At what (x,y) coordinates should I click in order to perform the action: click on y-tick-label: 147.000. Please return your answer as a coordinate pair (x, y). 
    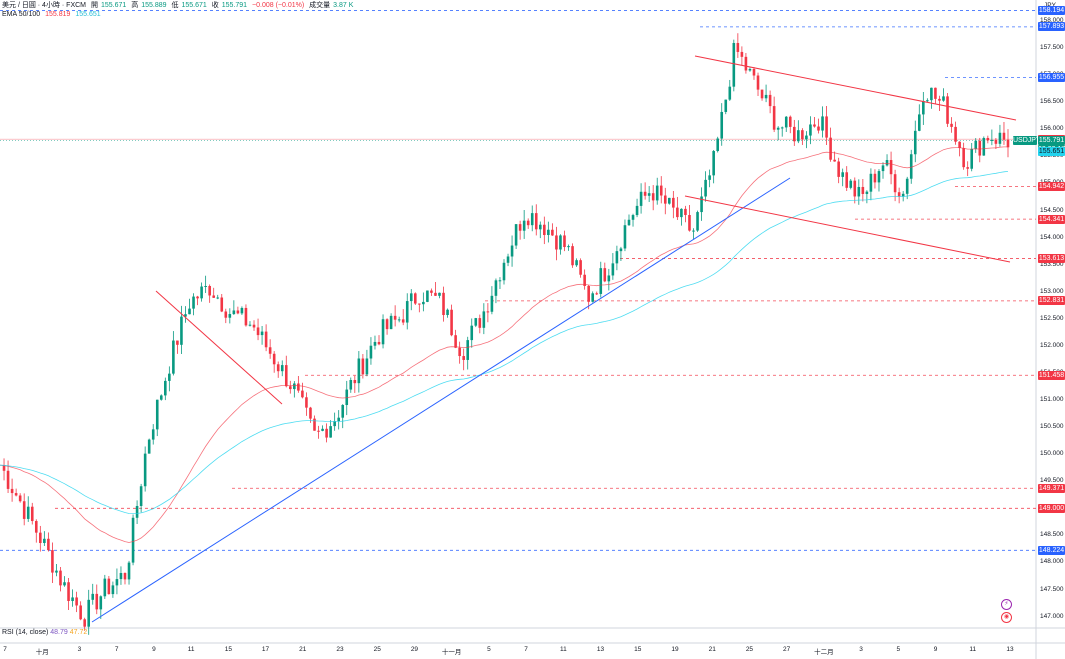
    Looking at the image, I should click on (1052, 616).